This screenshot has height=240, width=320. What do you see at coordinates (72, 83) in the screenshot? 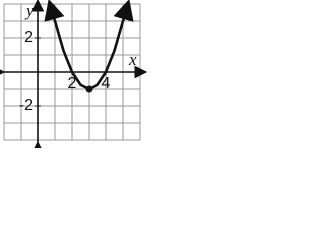
I see `x-tick-label: 2` at bounding box center [72, 83].